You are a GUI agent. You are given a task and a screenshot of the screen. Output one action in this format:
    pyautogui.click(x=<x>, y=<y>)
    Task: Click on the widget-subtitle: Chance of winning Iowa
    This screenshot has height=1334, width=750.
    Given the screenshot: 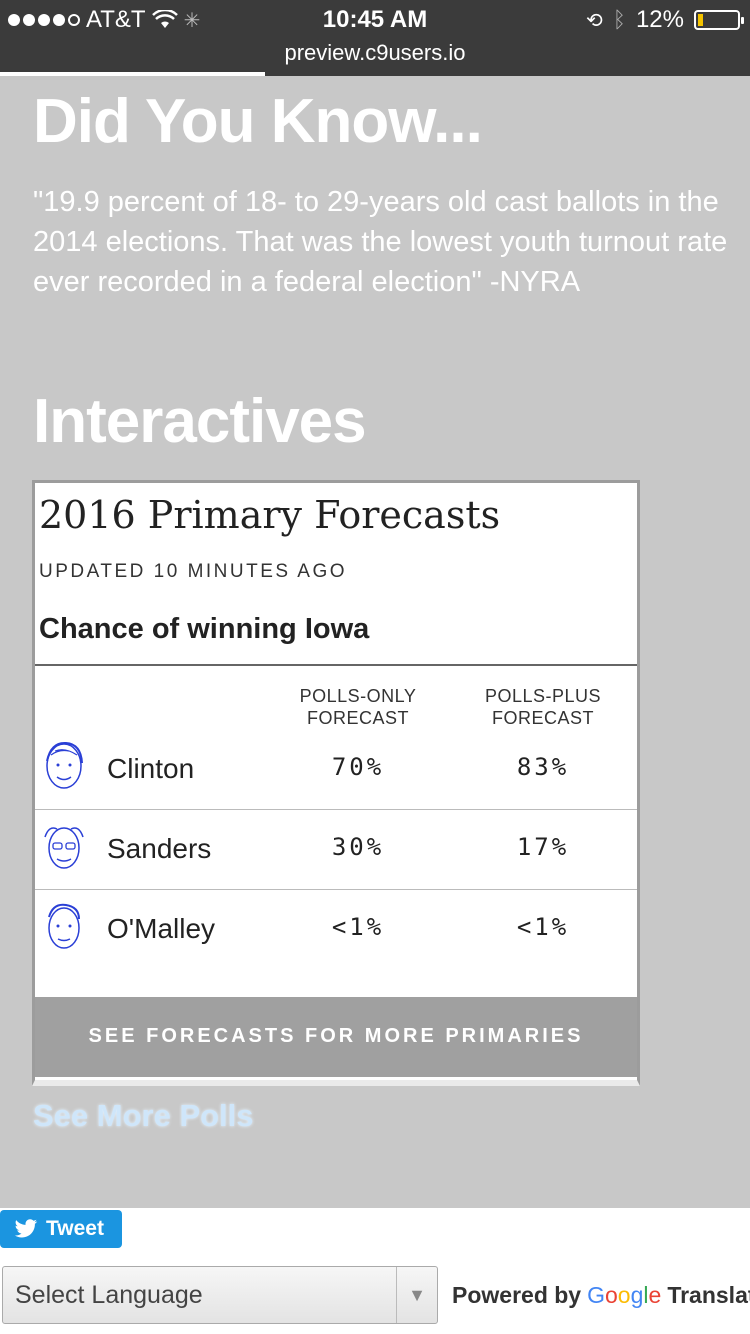 What is the action you would take?
    pyautogui.click(x=204, y=629)
    